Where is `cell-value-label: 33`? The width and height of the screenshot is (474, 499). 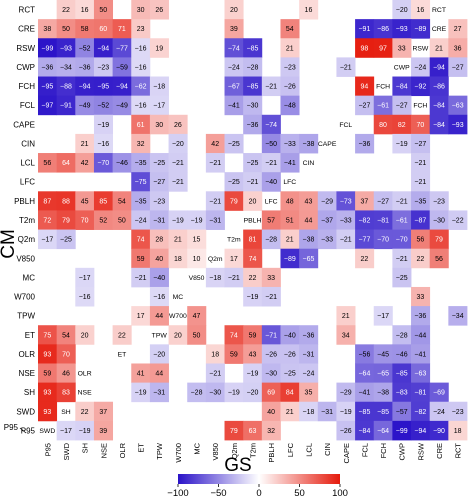
cell-value-label: 33 is located at coordinates (420, 297).